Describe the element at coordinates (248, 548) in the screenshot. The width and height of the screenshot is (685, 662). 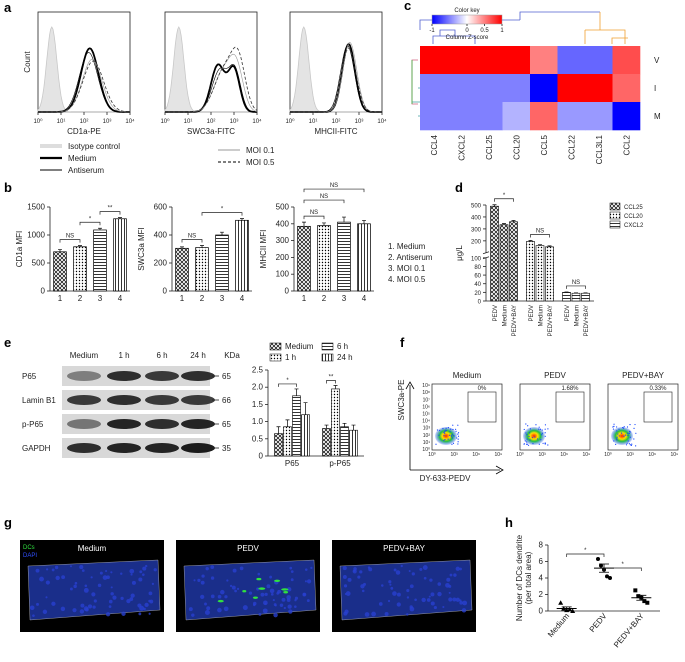
I see `micrograph-title: PEDV` at that location.